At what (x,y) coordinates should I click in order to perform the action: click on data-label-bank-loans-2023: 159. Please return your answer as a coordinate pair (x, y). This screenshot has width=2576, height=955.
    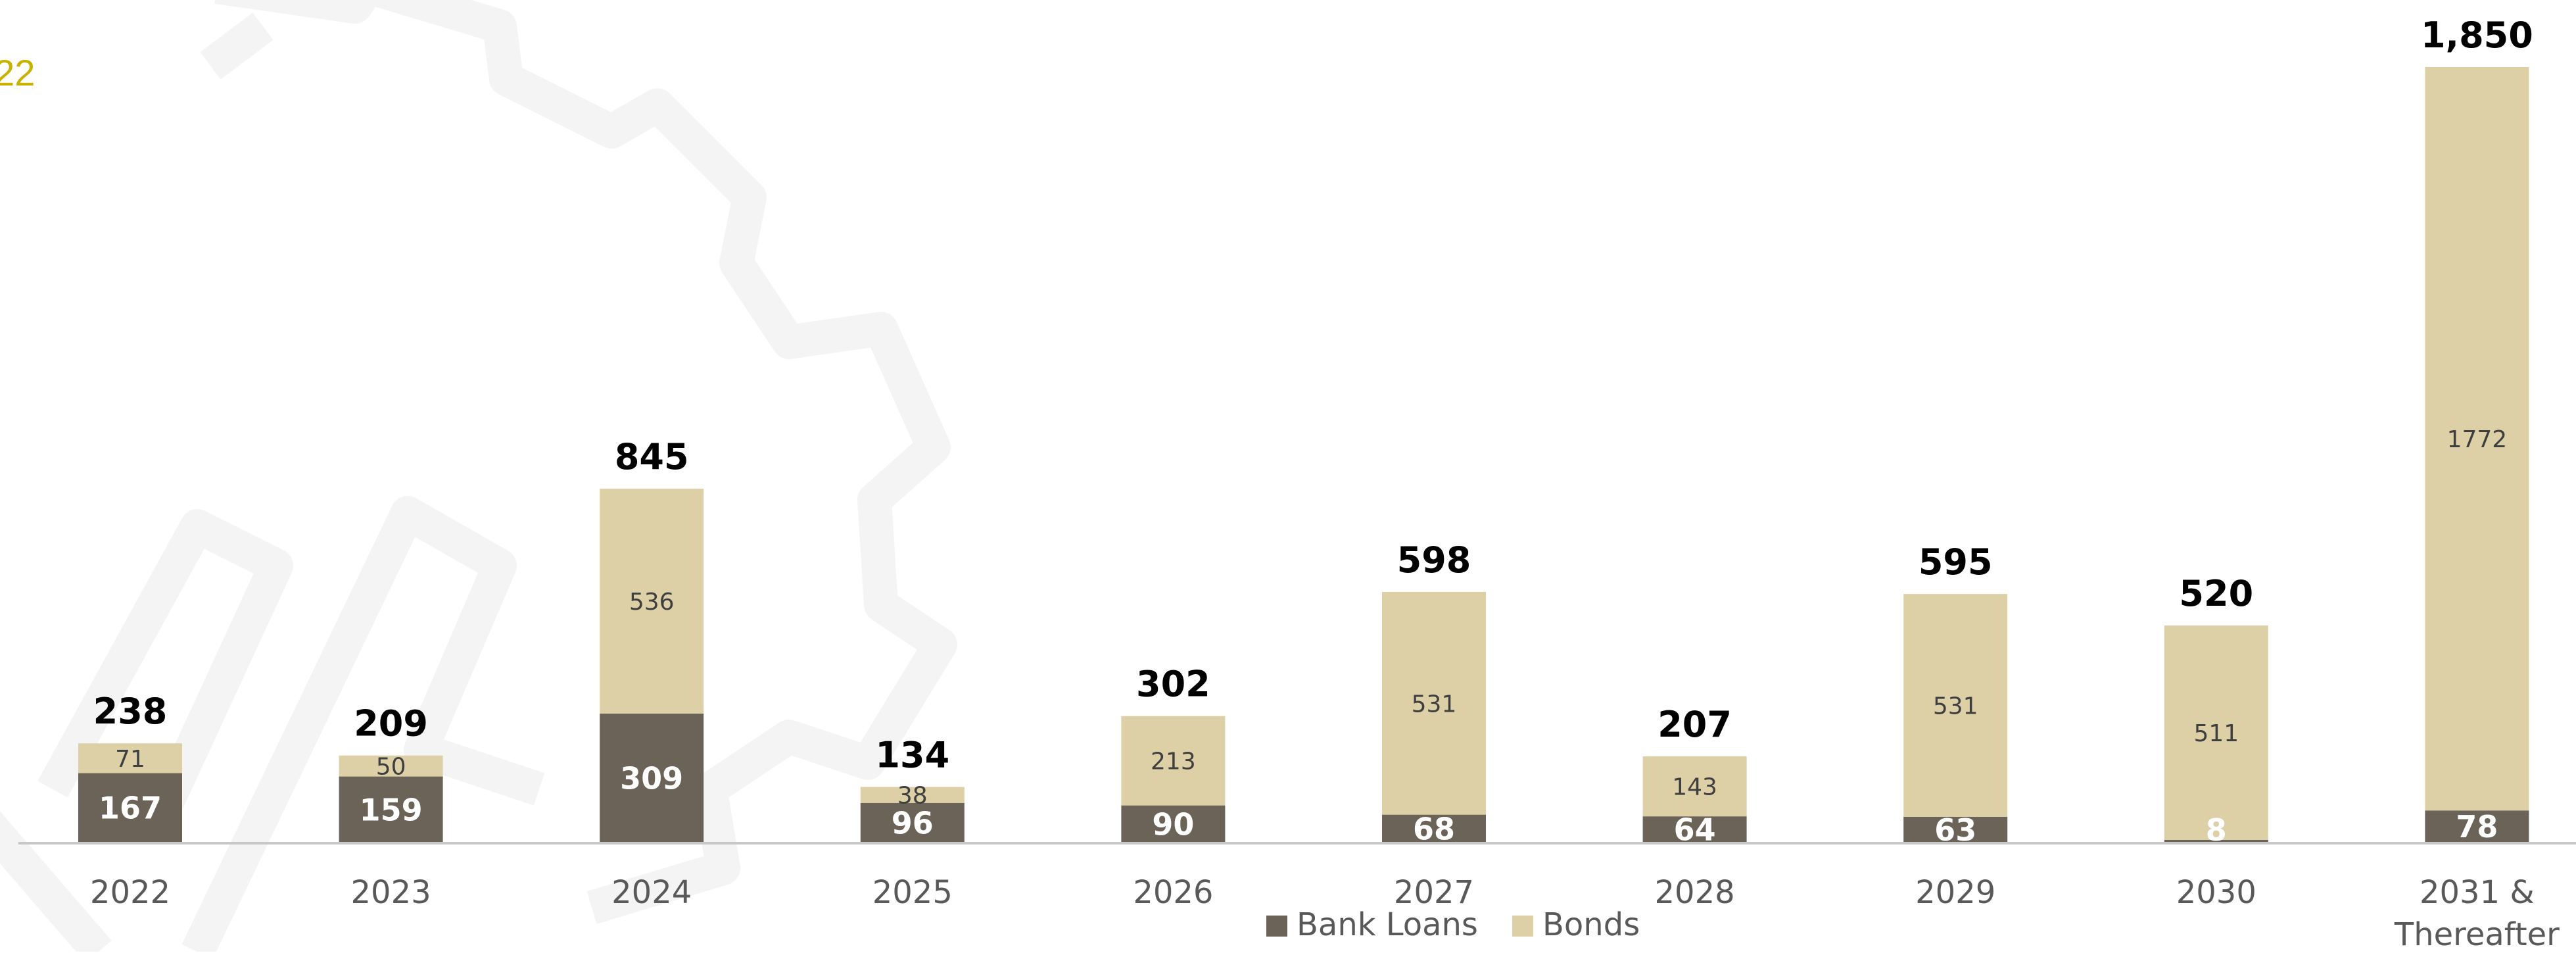
    Looking at the image, I should click on (391, 809).